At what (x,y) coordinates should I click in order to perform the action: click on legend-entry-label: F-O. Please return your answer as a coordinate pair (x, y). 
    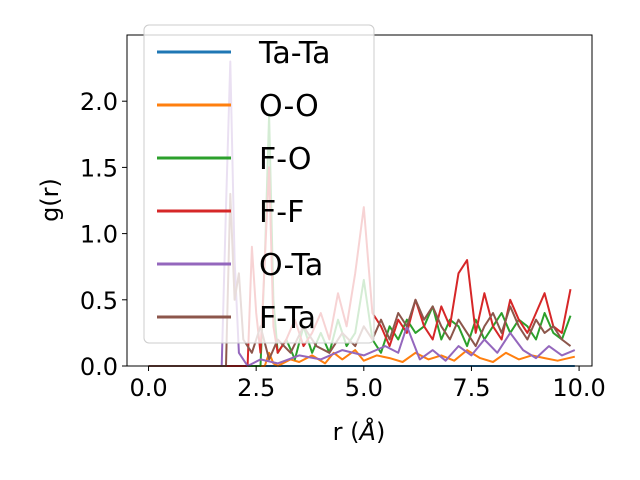
    Looking at the image, I should click on (285, 159).